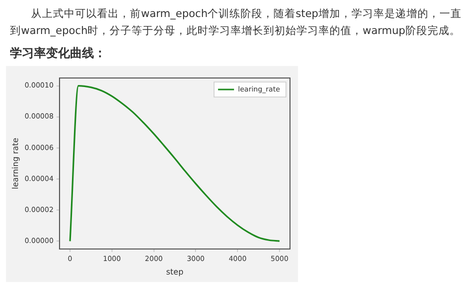  Describe the element at coordinates (175, 271) in the screenshot. I see `x-axis-title: step` at that location.